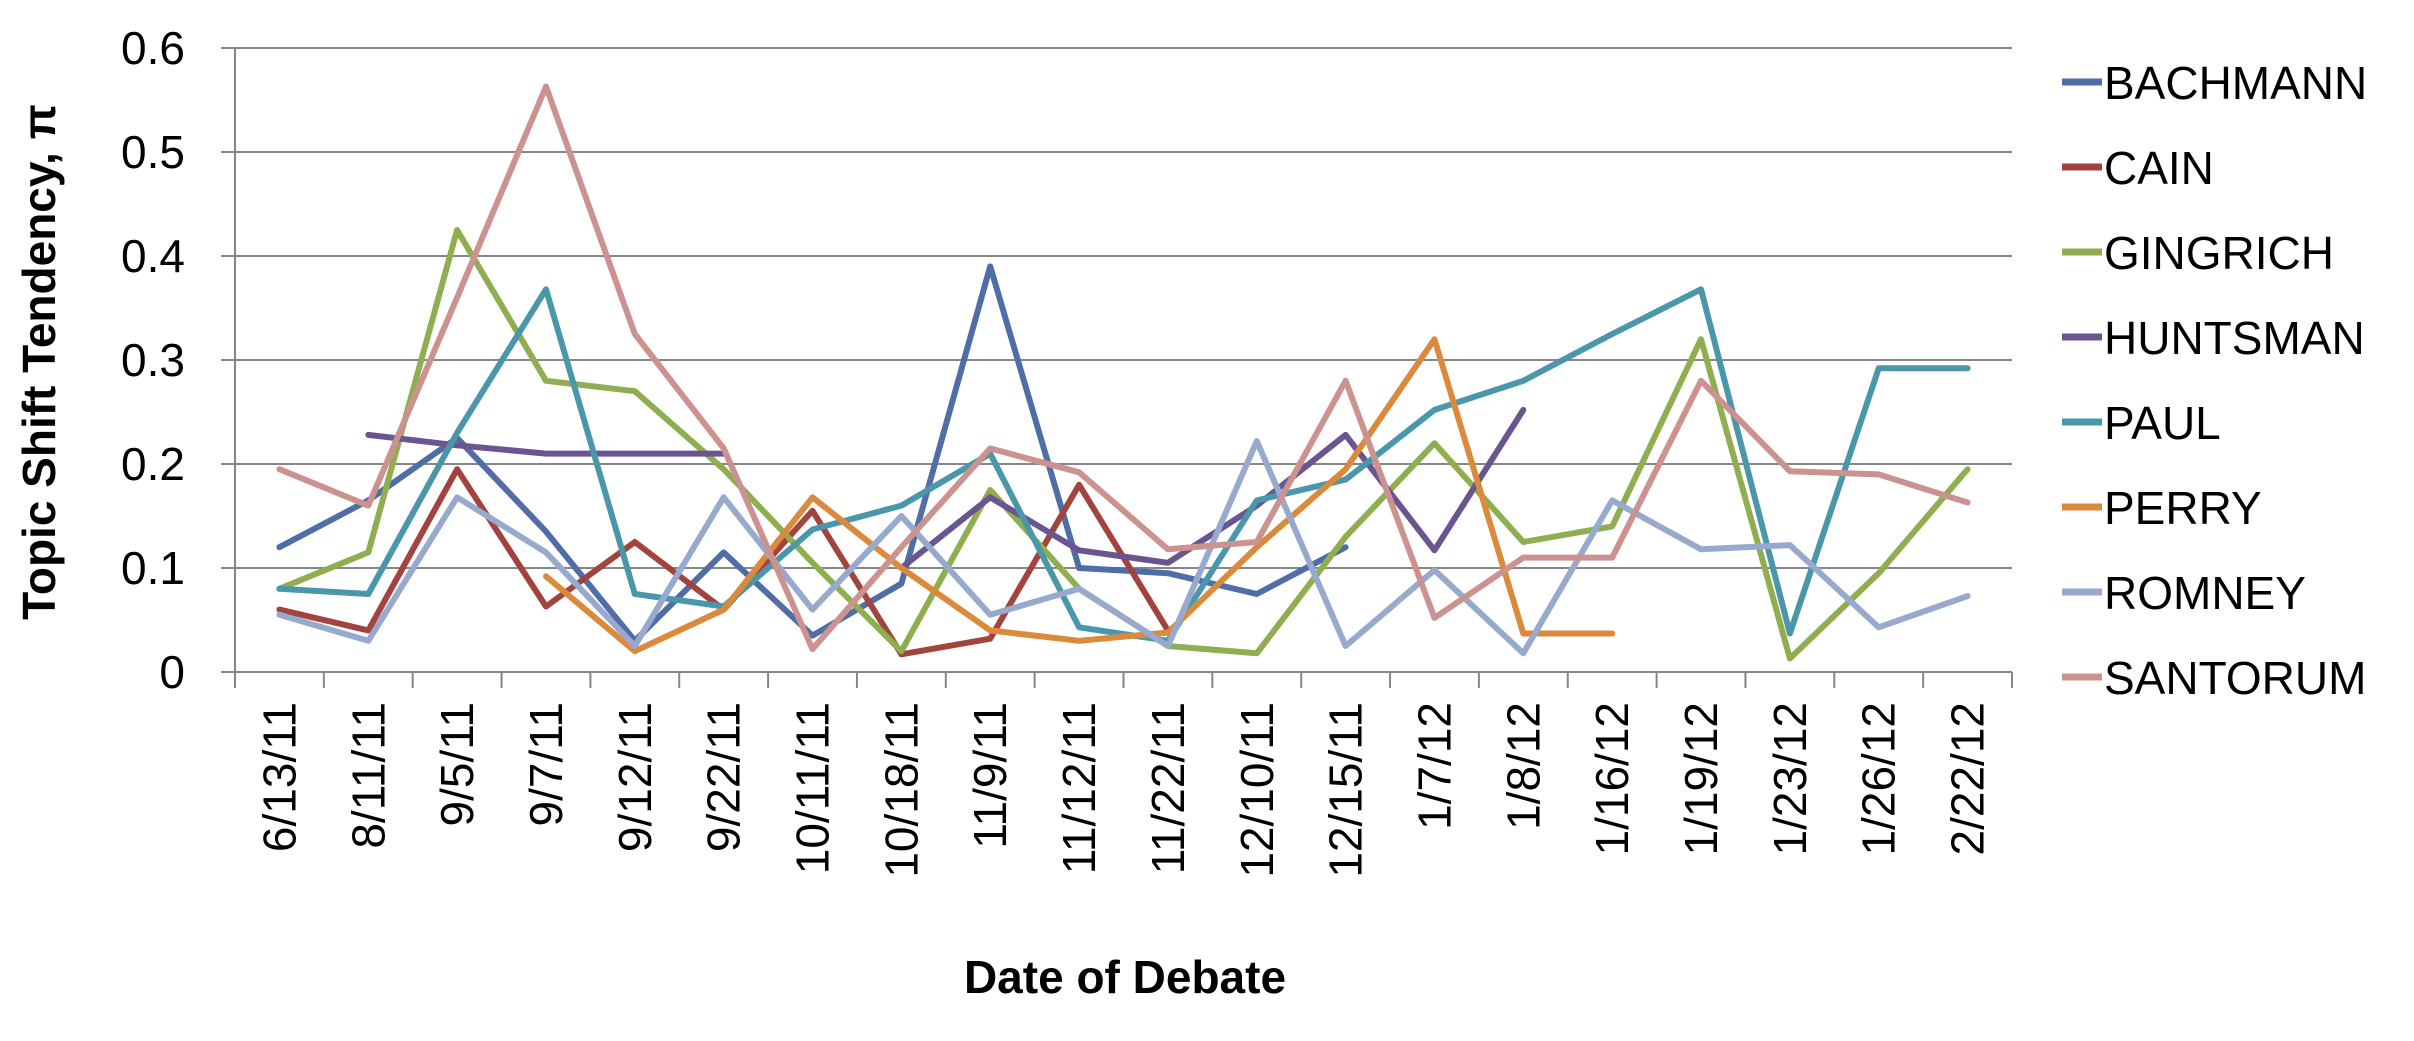 The width and height of the screenshot is (2414, 1041). Describe the element at coordinates (153, 256) in the screenshot. I see `y-tick-label: 0.4` at that location.